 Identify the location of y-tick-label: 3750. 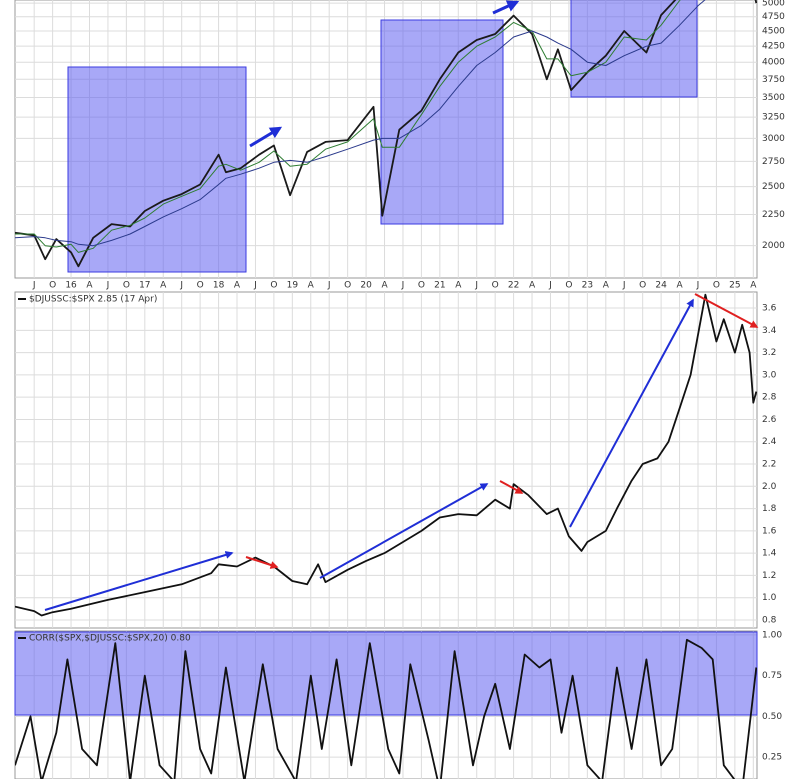
(773, 80).